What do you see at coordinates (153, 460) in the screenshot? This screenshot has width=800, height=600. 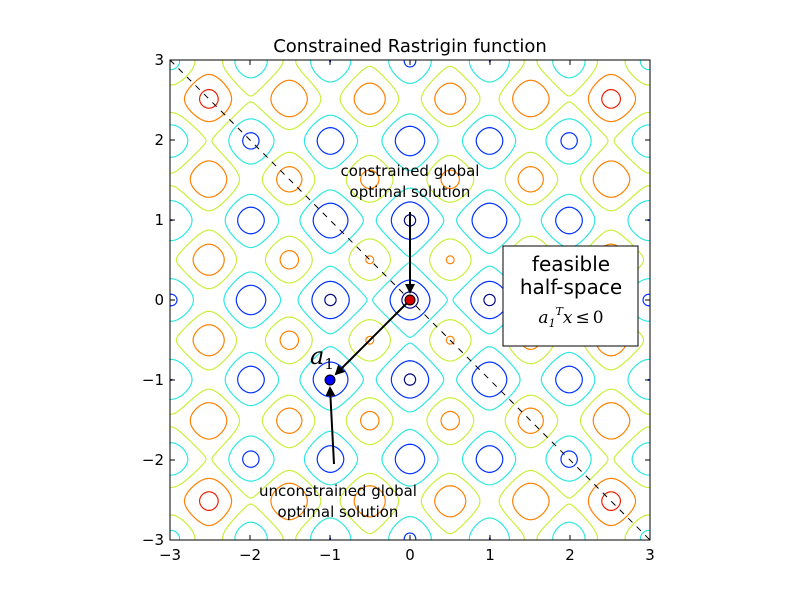 I see `y-tick-label: −2` at bounding box center [153, 460].